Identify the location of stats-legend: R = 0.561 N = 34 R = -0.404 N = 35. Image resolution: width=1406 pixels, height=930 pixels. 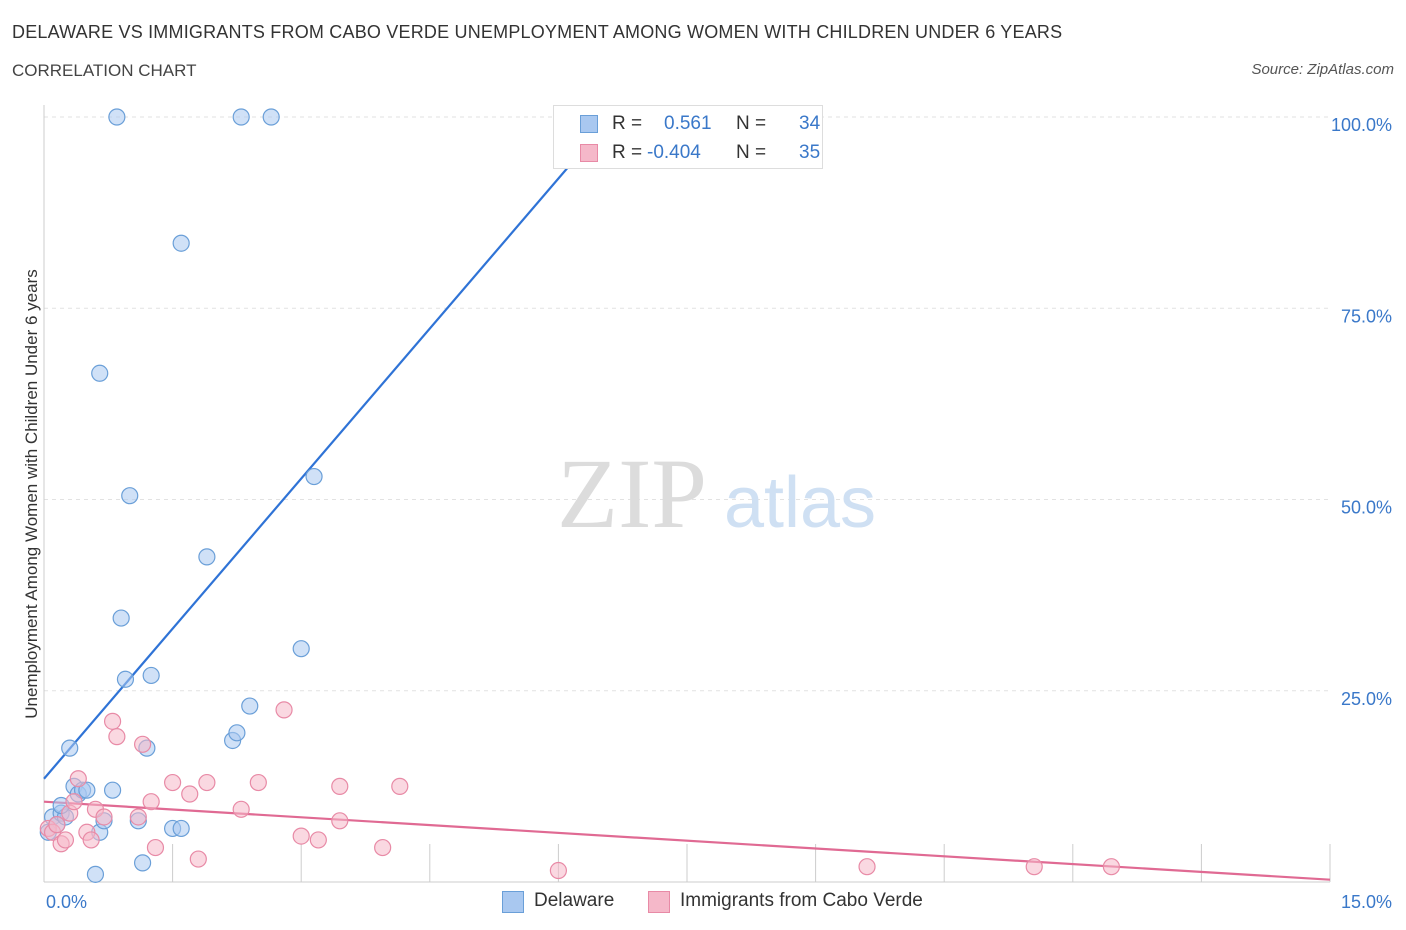
(688, 137).